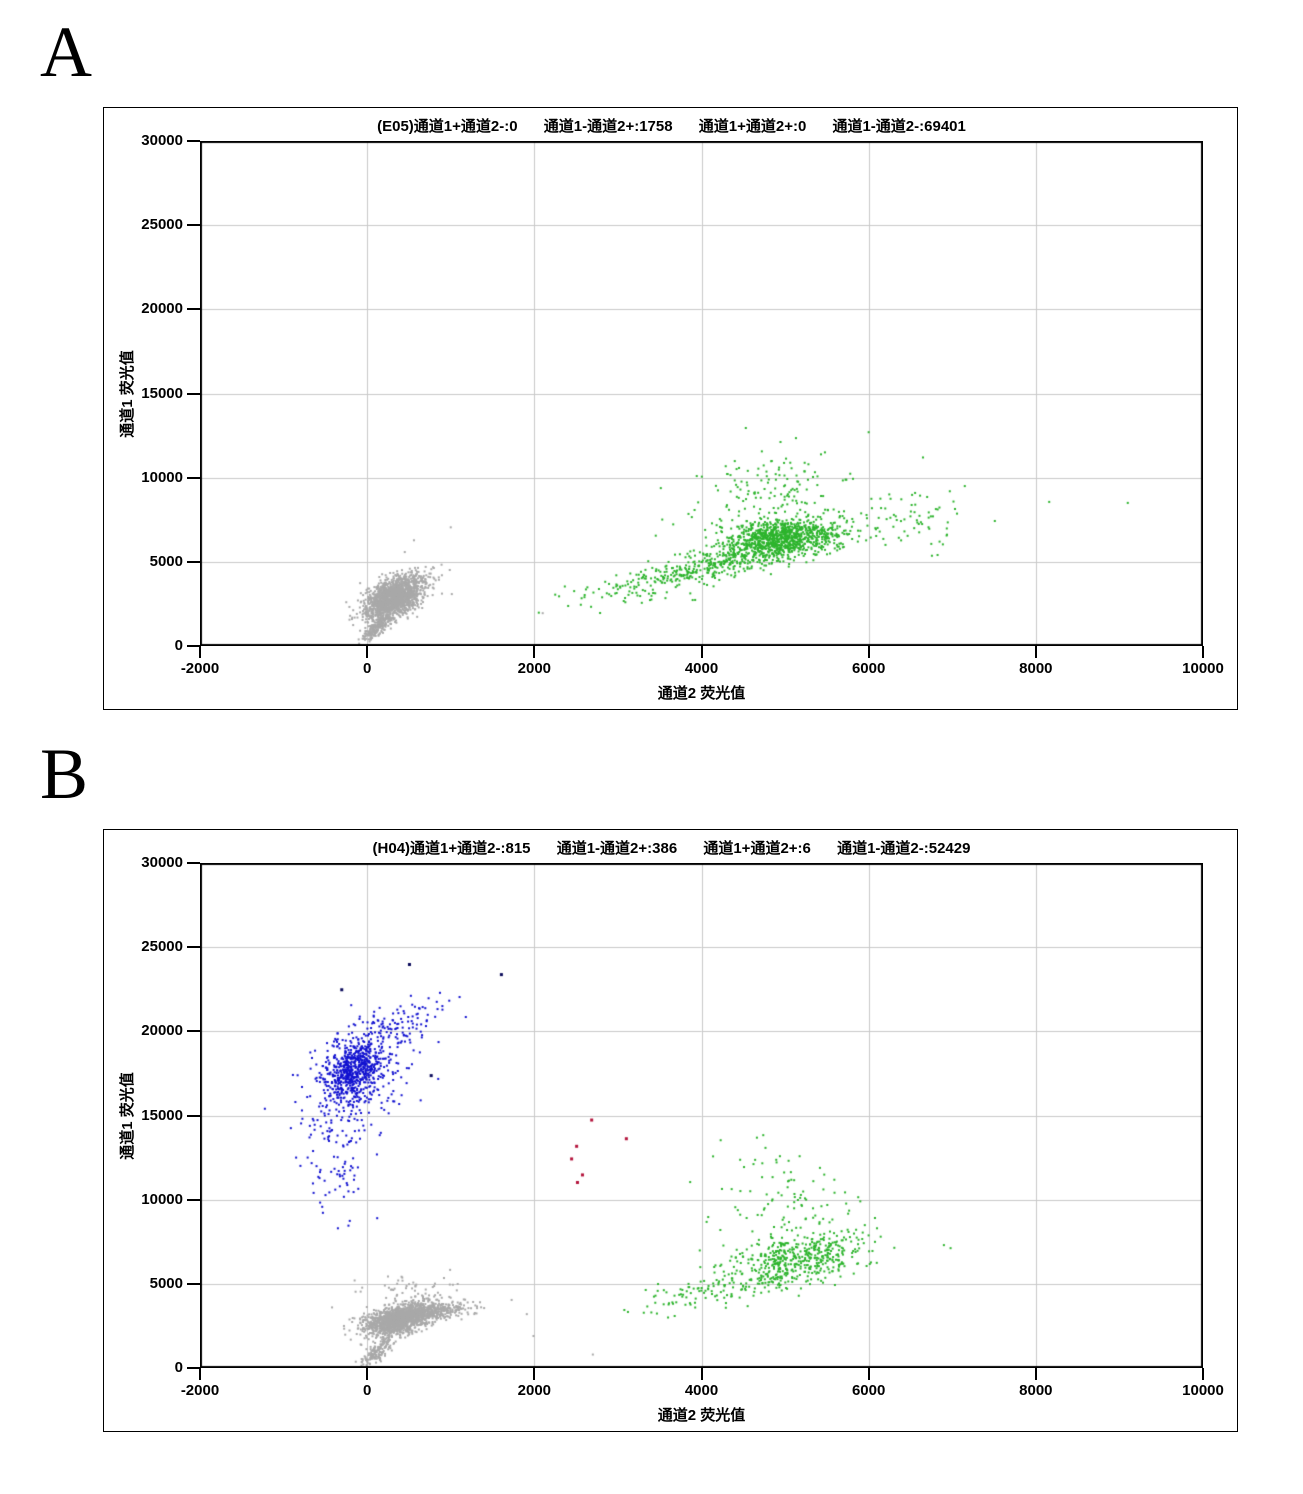 This screenshot has width=1303, height=1494. I want to click on quadrant-count-a-4: 通道1-通道2-:69401, so click(899, 126).